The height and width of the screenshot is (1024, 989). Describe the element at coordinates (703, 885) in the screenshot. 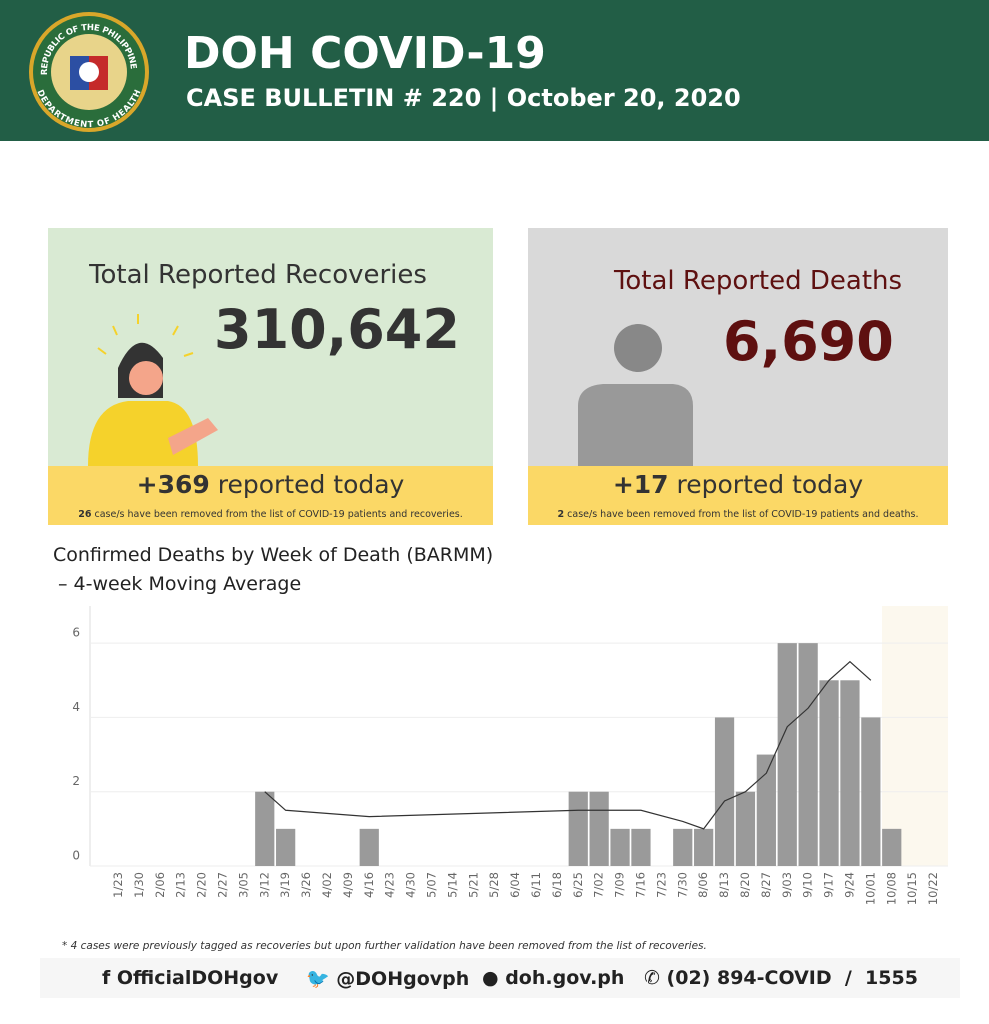

I see `x-tick-label: 8/06` at that location.